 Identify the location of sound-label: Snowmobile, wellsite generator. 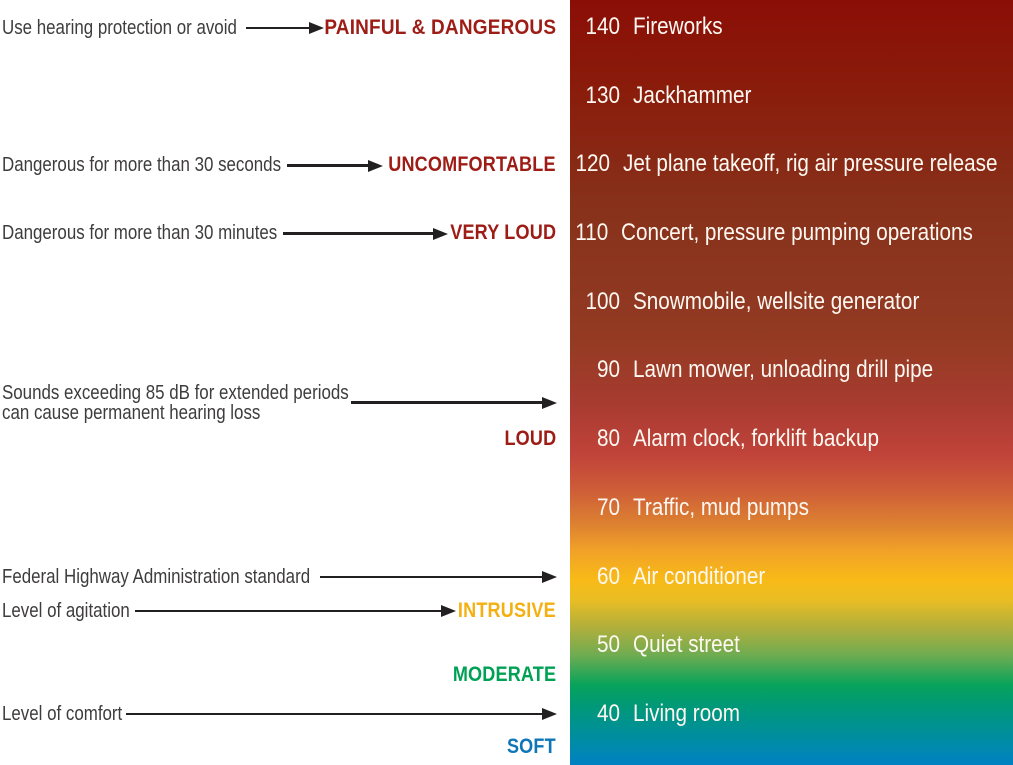
(776, 301).